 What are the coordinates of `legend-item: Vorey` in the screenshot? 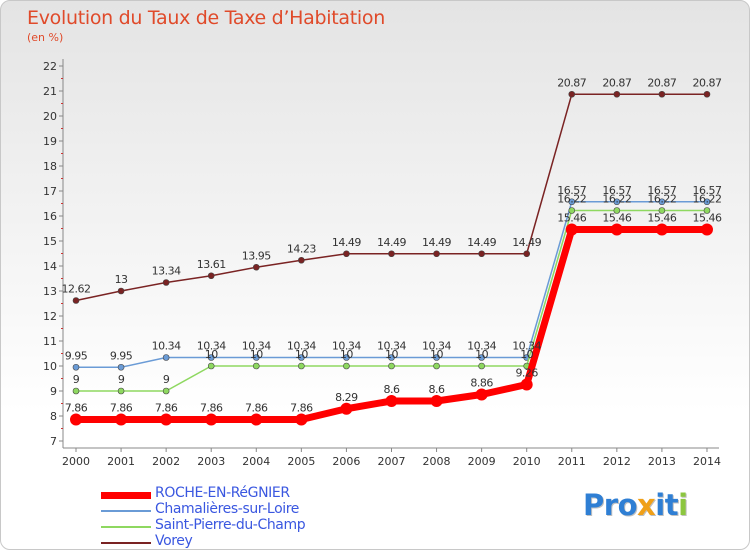 It's located at (231, 541).